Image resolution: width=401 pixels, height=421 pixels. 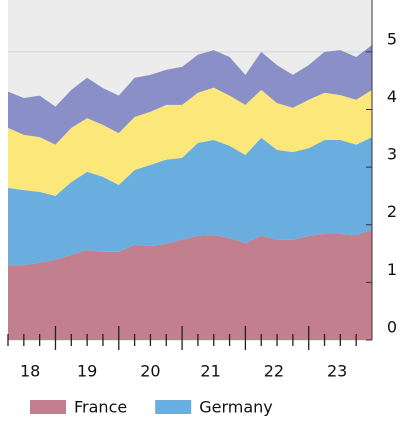 What do you see at coordinates (392, 269) in the screenshot?
I see `y-tick-label: 1` at bounding box center [392, 269].